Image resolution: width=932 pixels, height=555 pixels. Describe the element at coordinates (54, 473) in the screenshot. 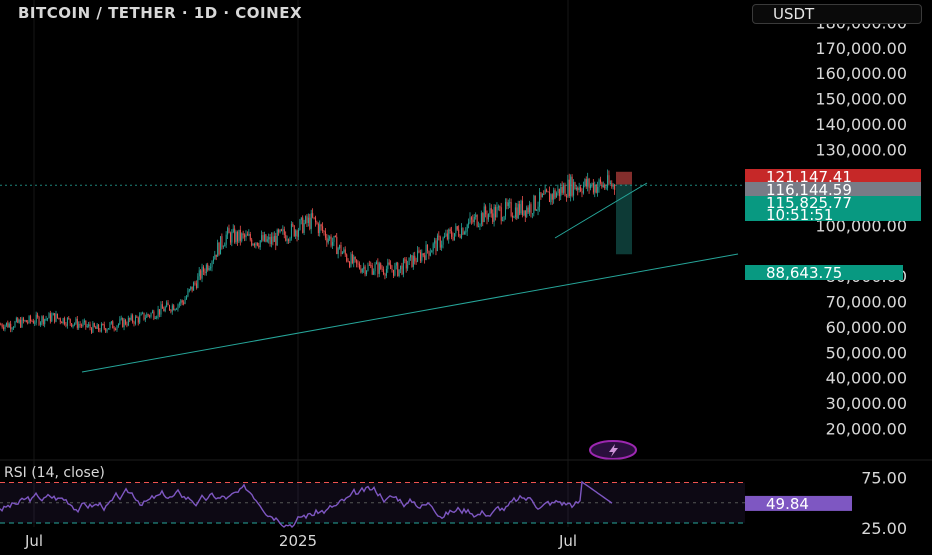

I see `rsi-indicator-title: RSI (14, close)` at that location.